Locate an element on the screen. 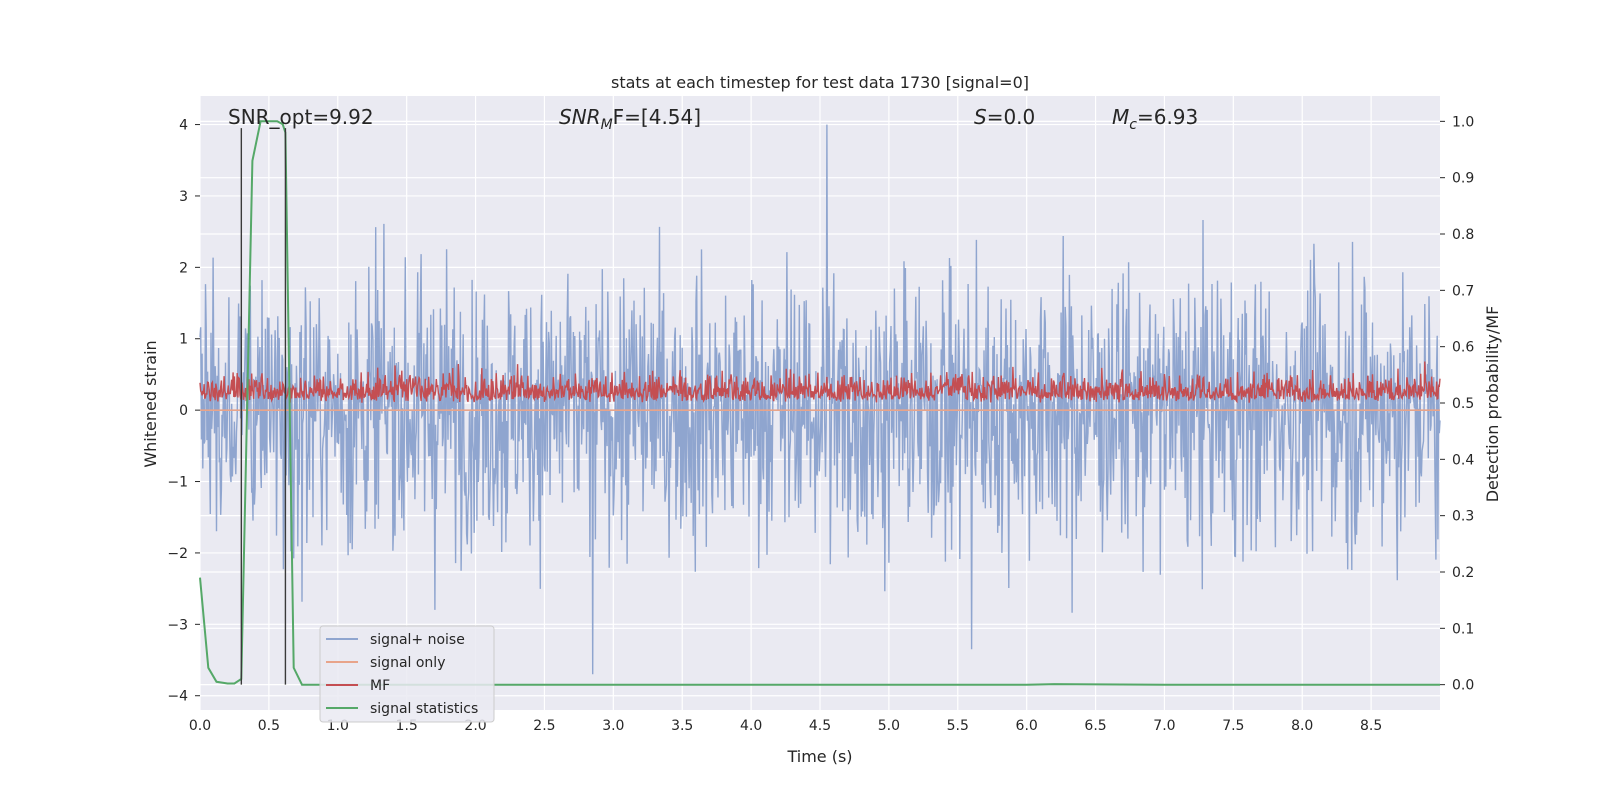 This screenshot has height=800, width=1600. x-tick-label: 0.0 is located at coordinates (200, 726).